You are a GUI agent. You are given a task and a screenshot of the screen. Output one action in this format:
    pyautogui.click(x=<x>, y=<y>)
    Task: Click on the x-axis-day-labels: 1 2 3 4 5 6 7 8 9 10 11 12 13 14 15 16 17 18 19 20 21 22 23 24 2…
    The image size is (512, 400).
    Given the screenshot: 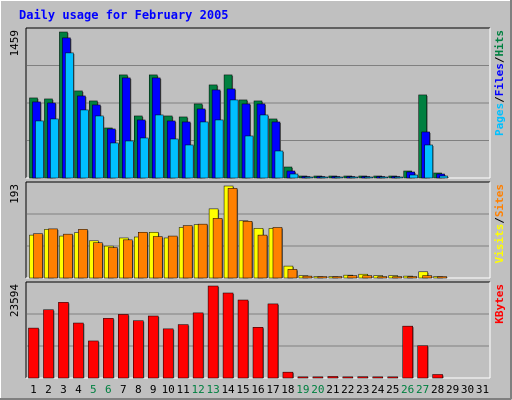 What is the action you would take?
    pyautogui.click(x=259, y=389)
    